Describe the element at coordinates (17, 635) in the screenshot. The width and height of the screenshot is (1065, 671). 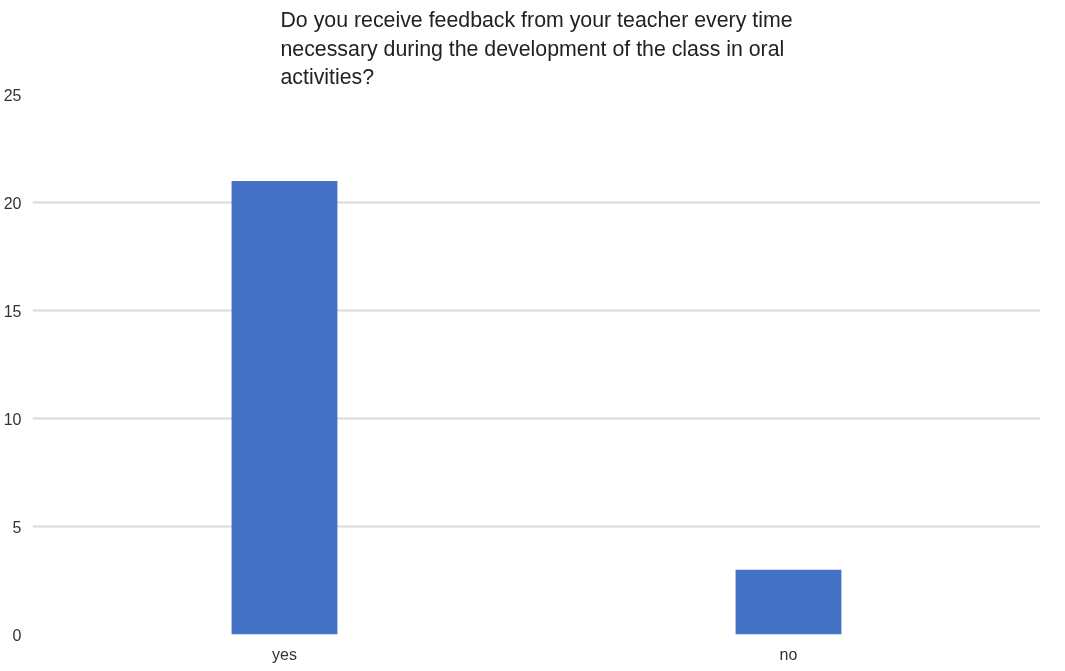
I see `y-tick-label: 0` at that location.